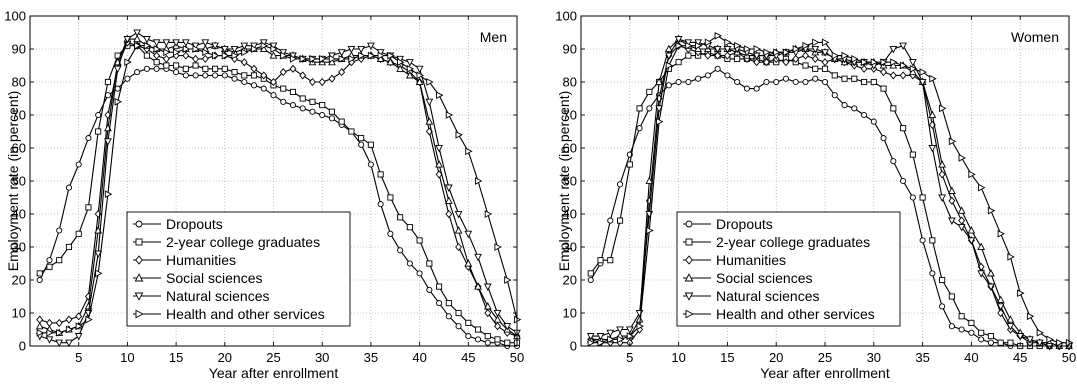 The image size is (1077, 392). I want to click on x-tick-label: 15, so click(176, 357).